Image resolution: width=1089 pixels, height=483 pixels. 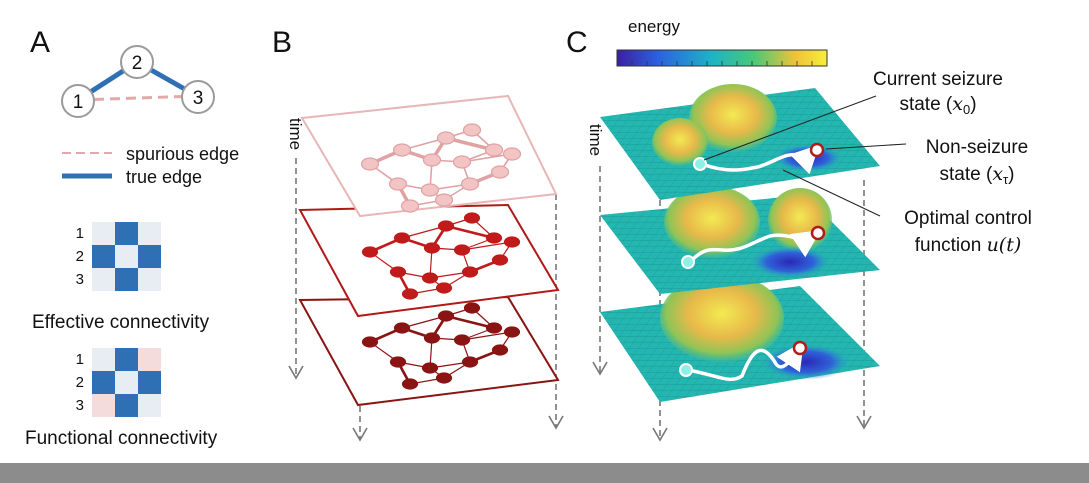 I want to click on layer-bottom, so click(x=429, y=351).